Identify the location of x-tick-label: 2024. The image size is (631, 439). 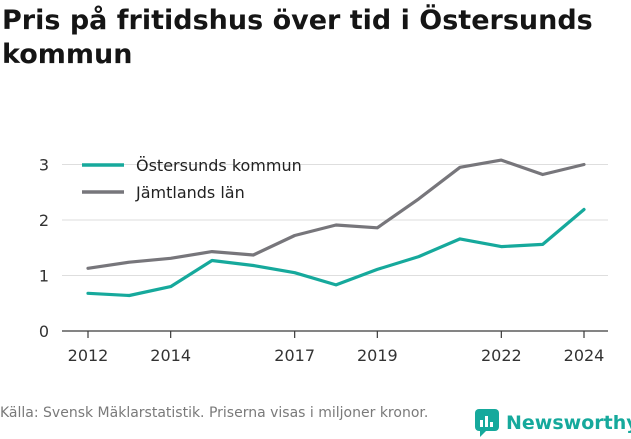
(584, 355).